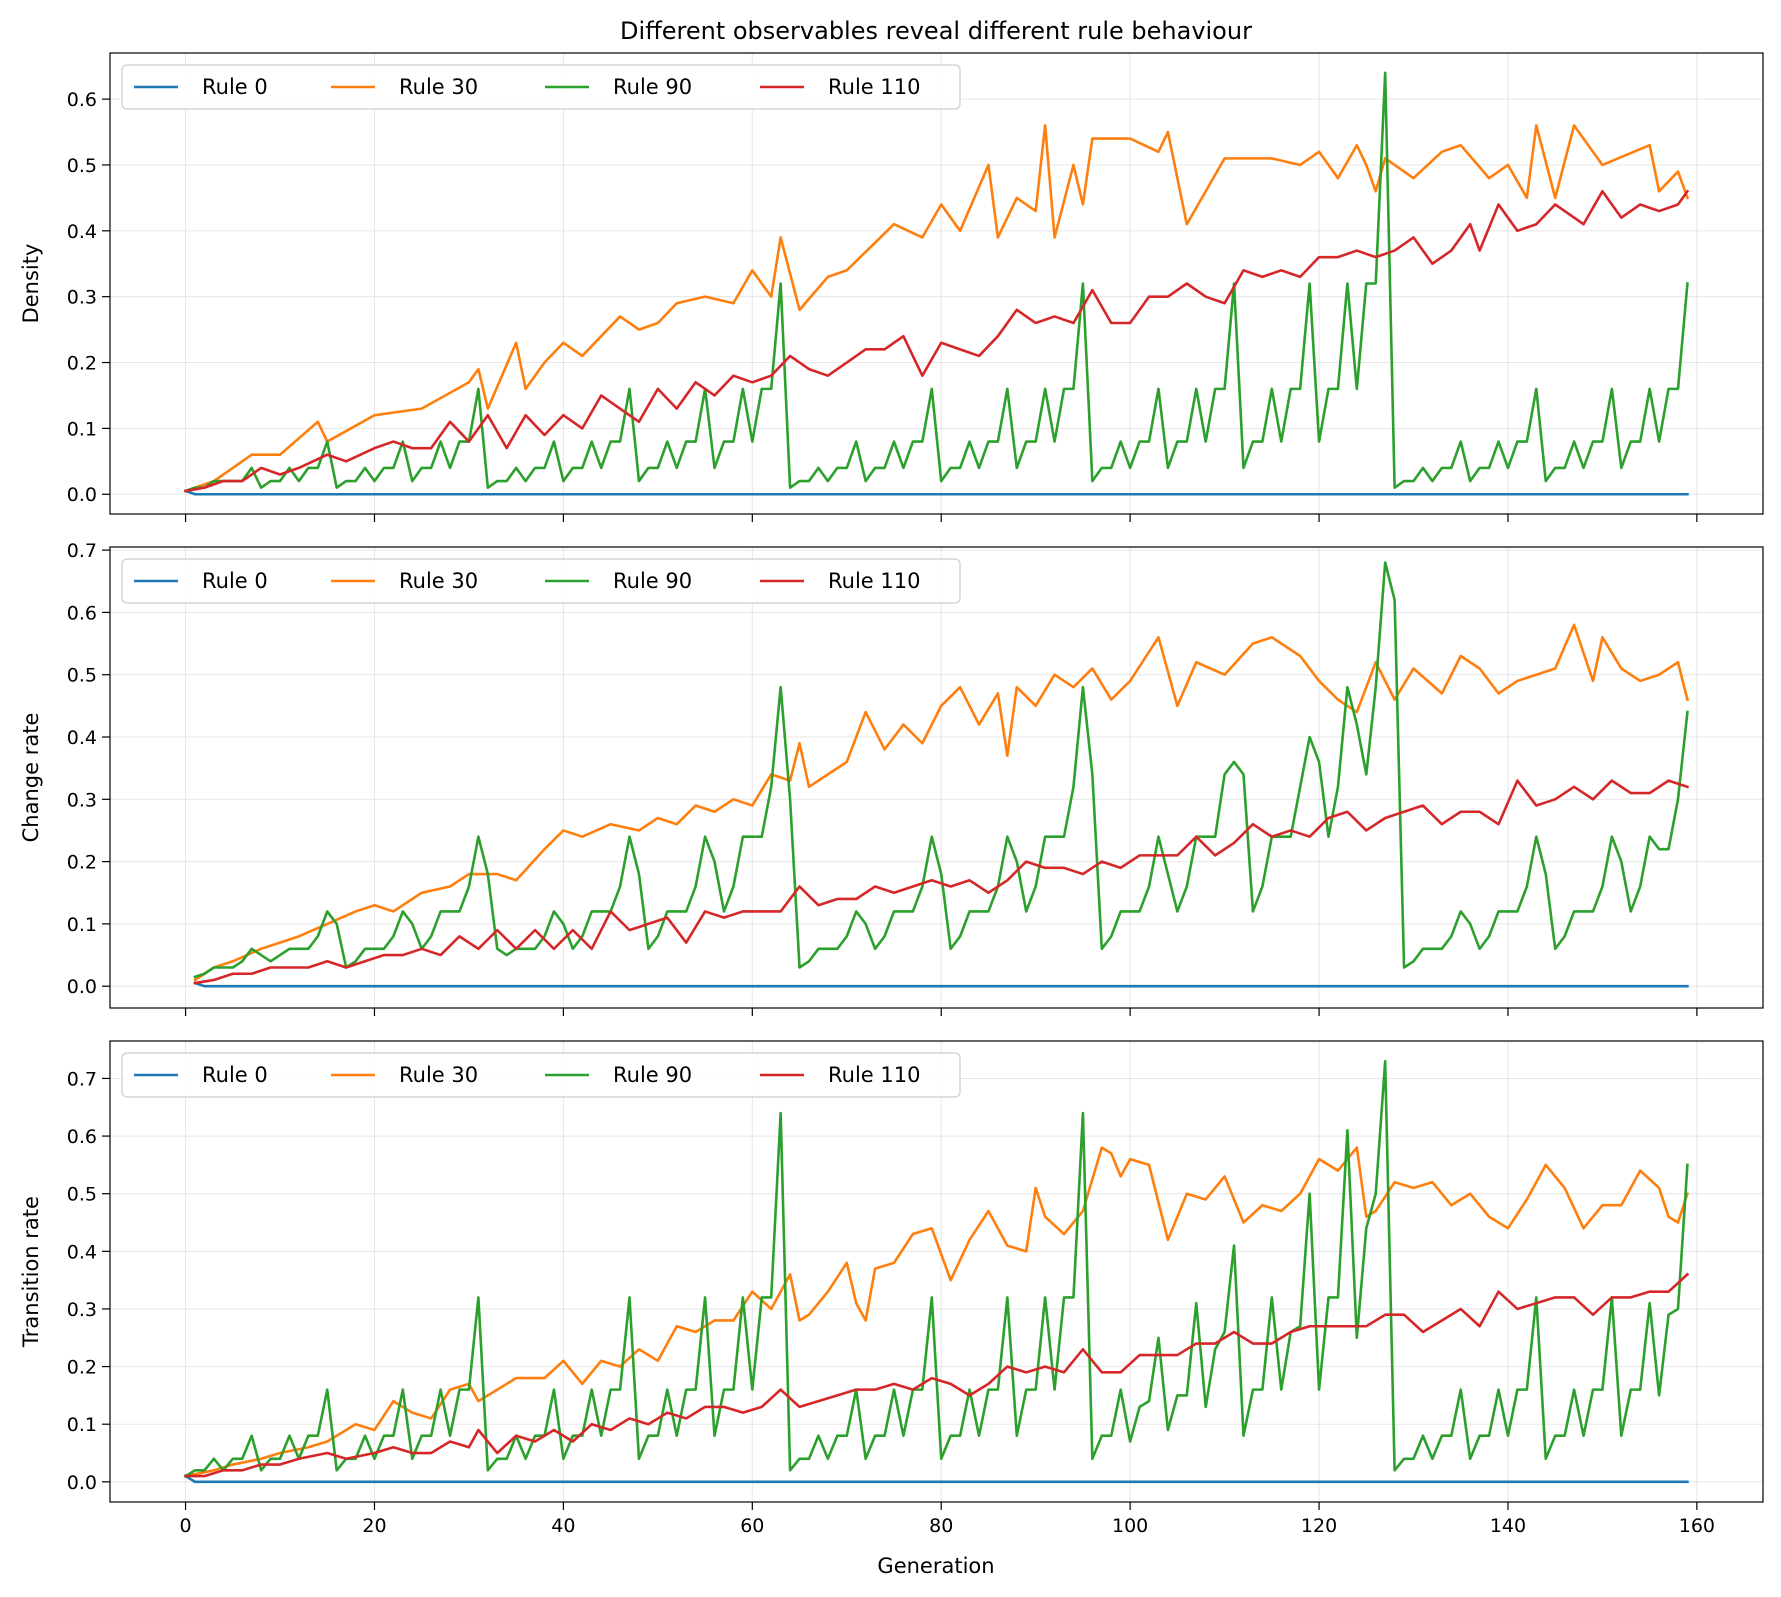 The image size is (1781, 1597). I want to click on x-tick-label: 0, so click(186, 1526).